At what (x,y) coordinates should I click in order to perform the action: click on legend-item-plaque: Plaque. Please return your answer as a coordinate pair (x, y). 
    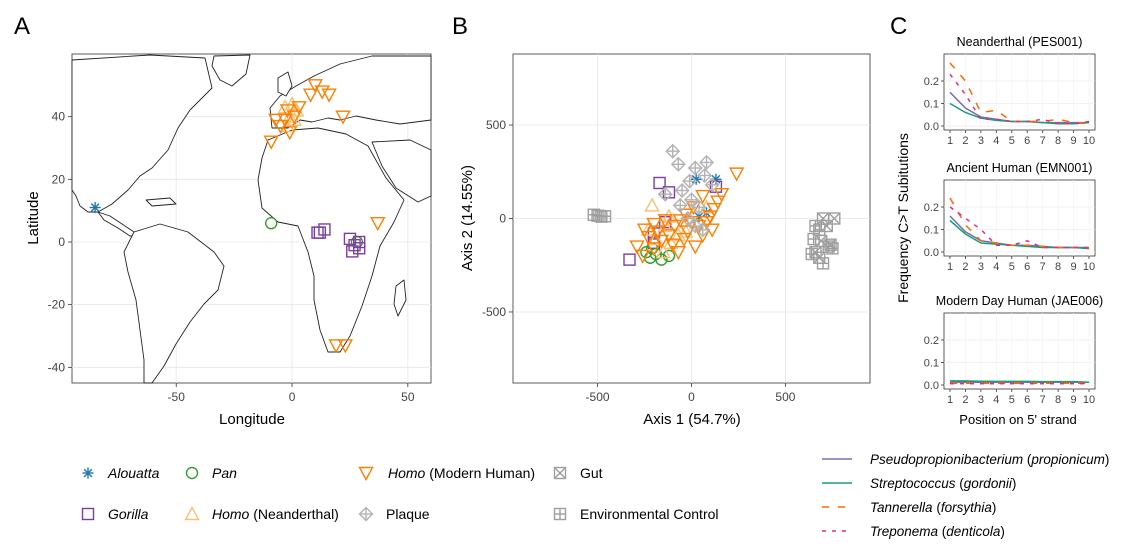
    Looking at the image, I should click on (394, 514).